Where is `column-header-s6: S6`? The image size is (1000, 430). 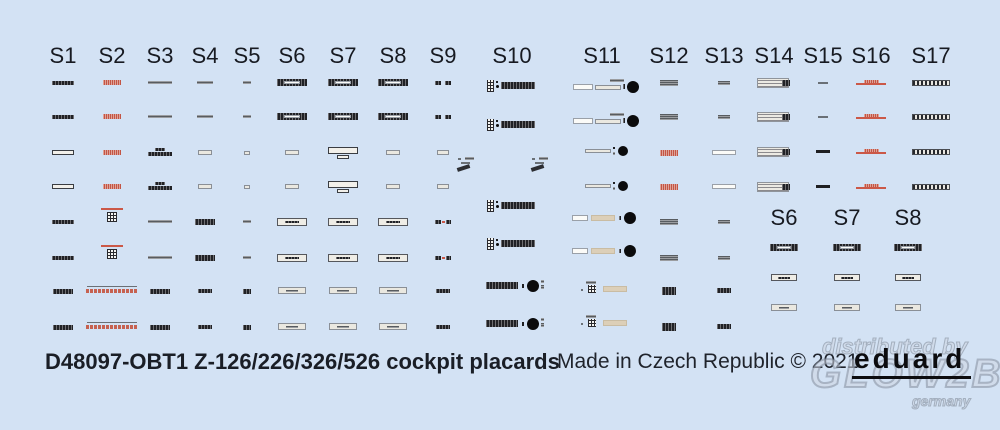
column-header-s6: S6 is located at coordinates (292, 55).